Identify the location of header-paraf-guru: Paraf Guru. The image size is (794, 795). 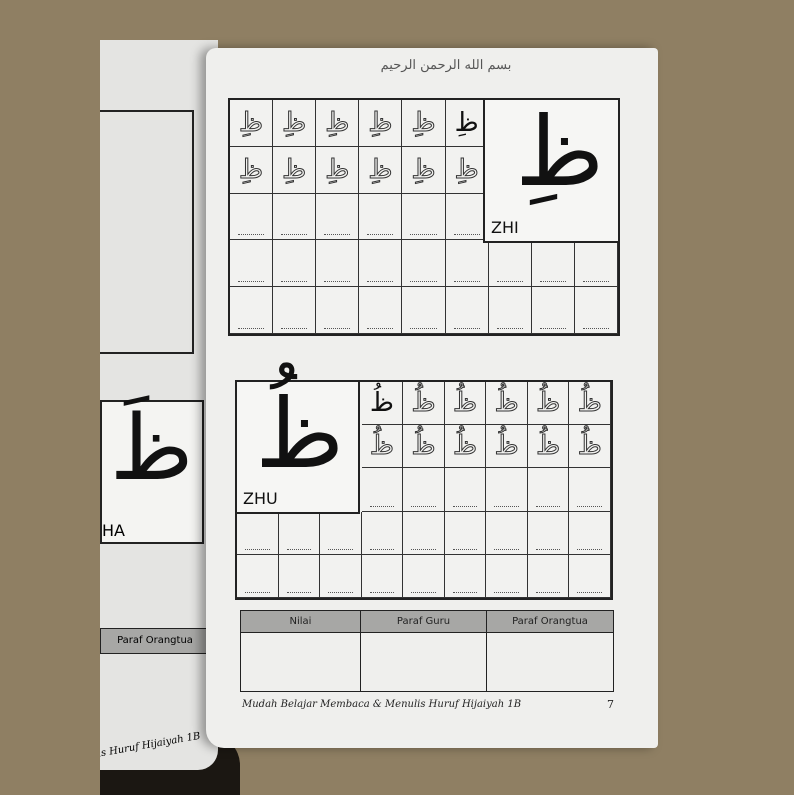
(424, 622).